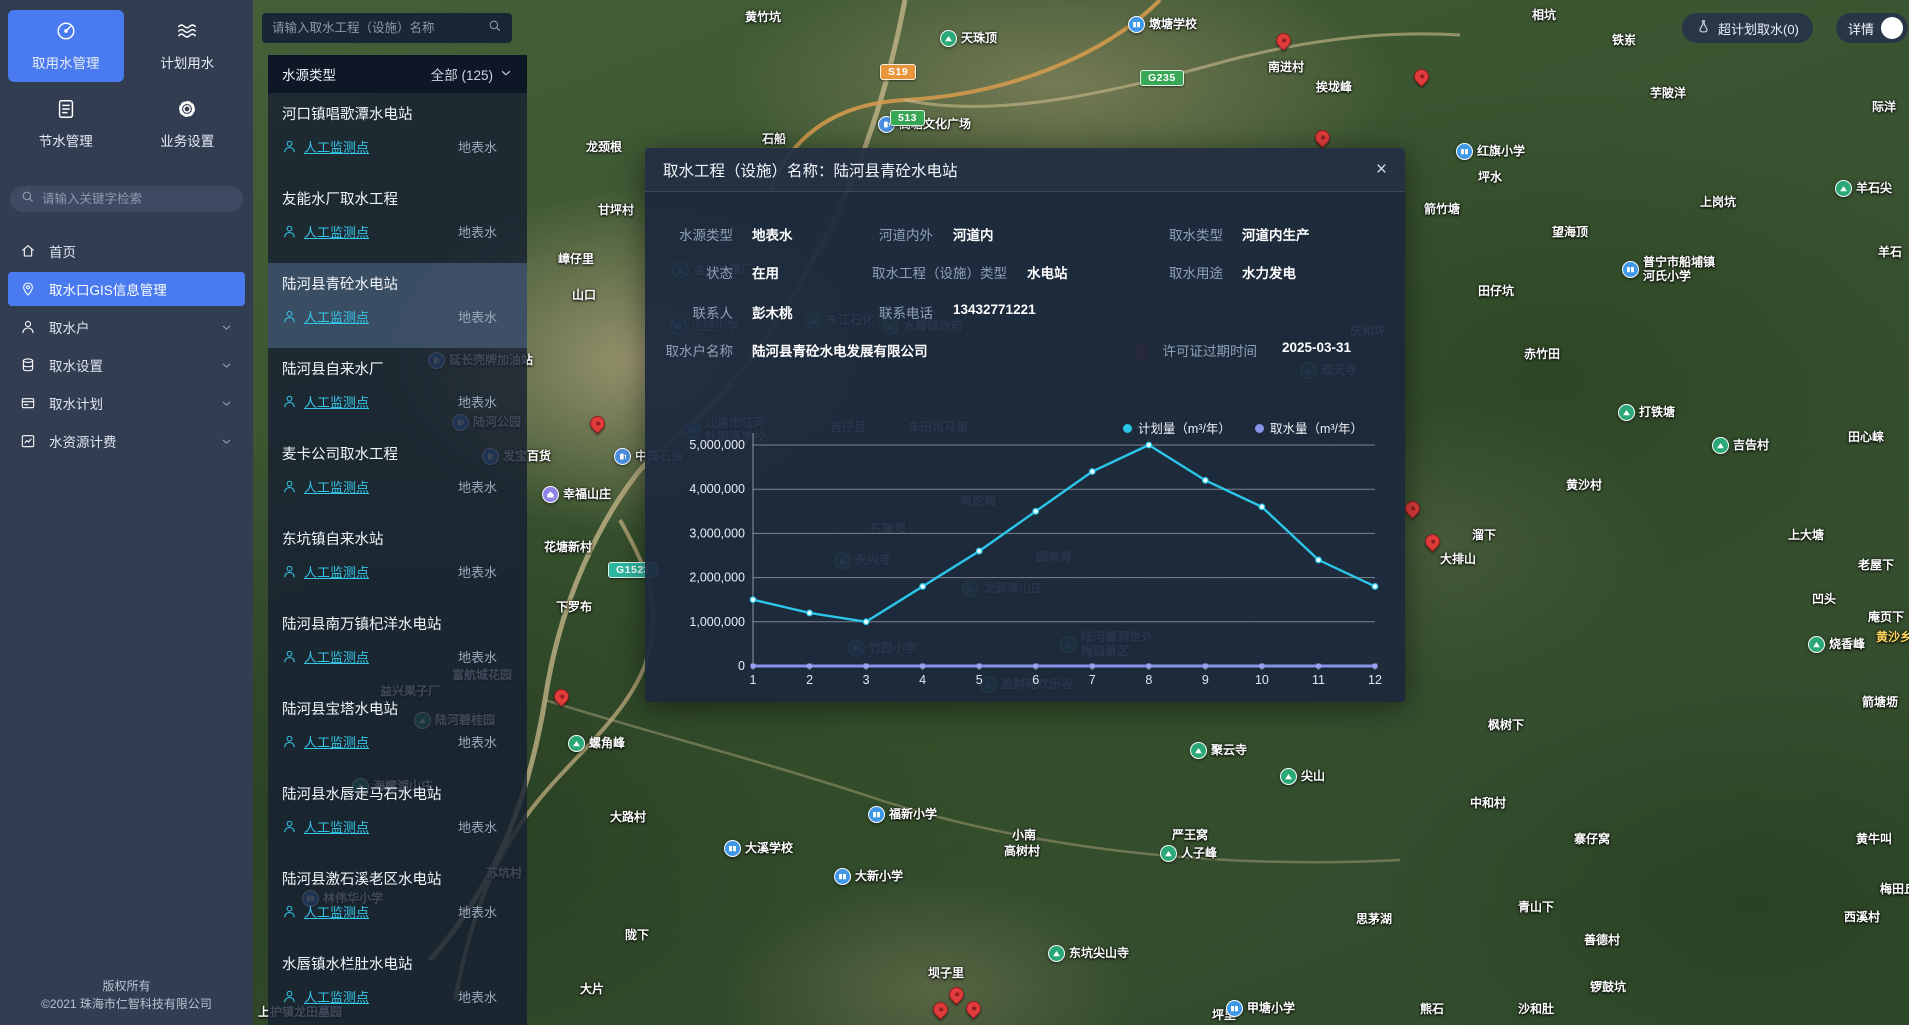  I want to click on field-value: 13432771221, so click(994, 309).